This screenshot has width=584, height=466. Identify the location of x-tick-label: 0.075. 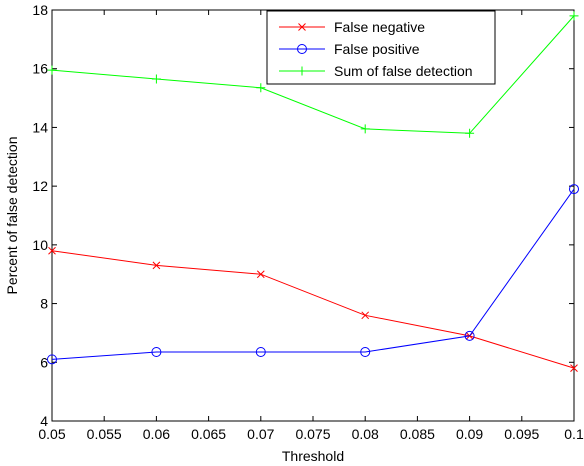
(312, 434).